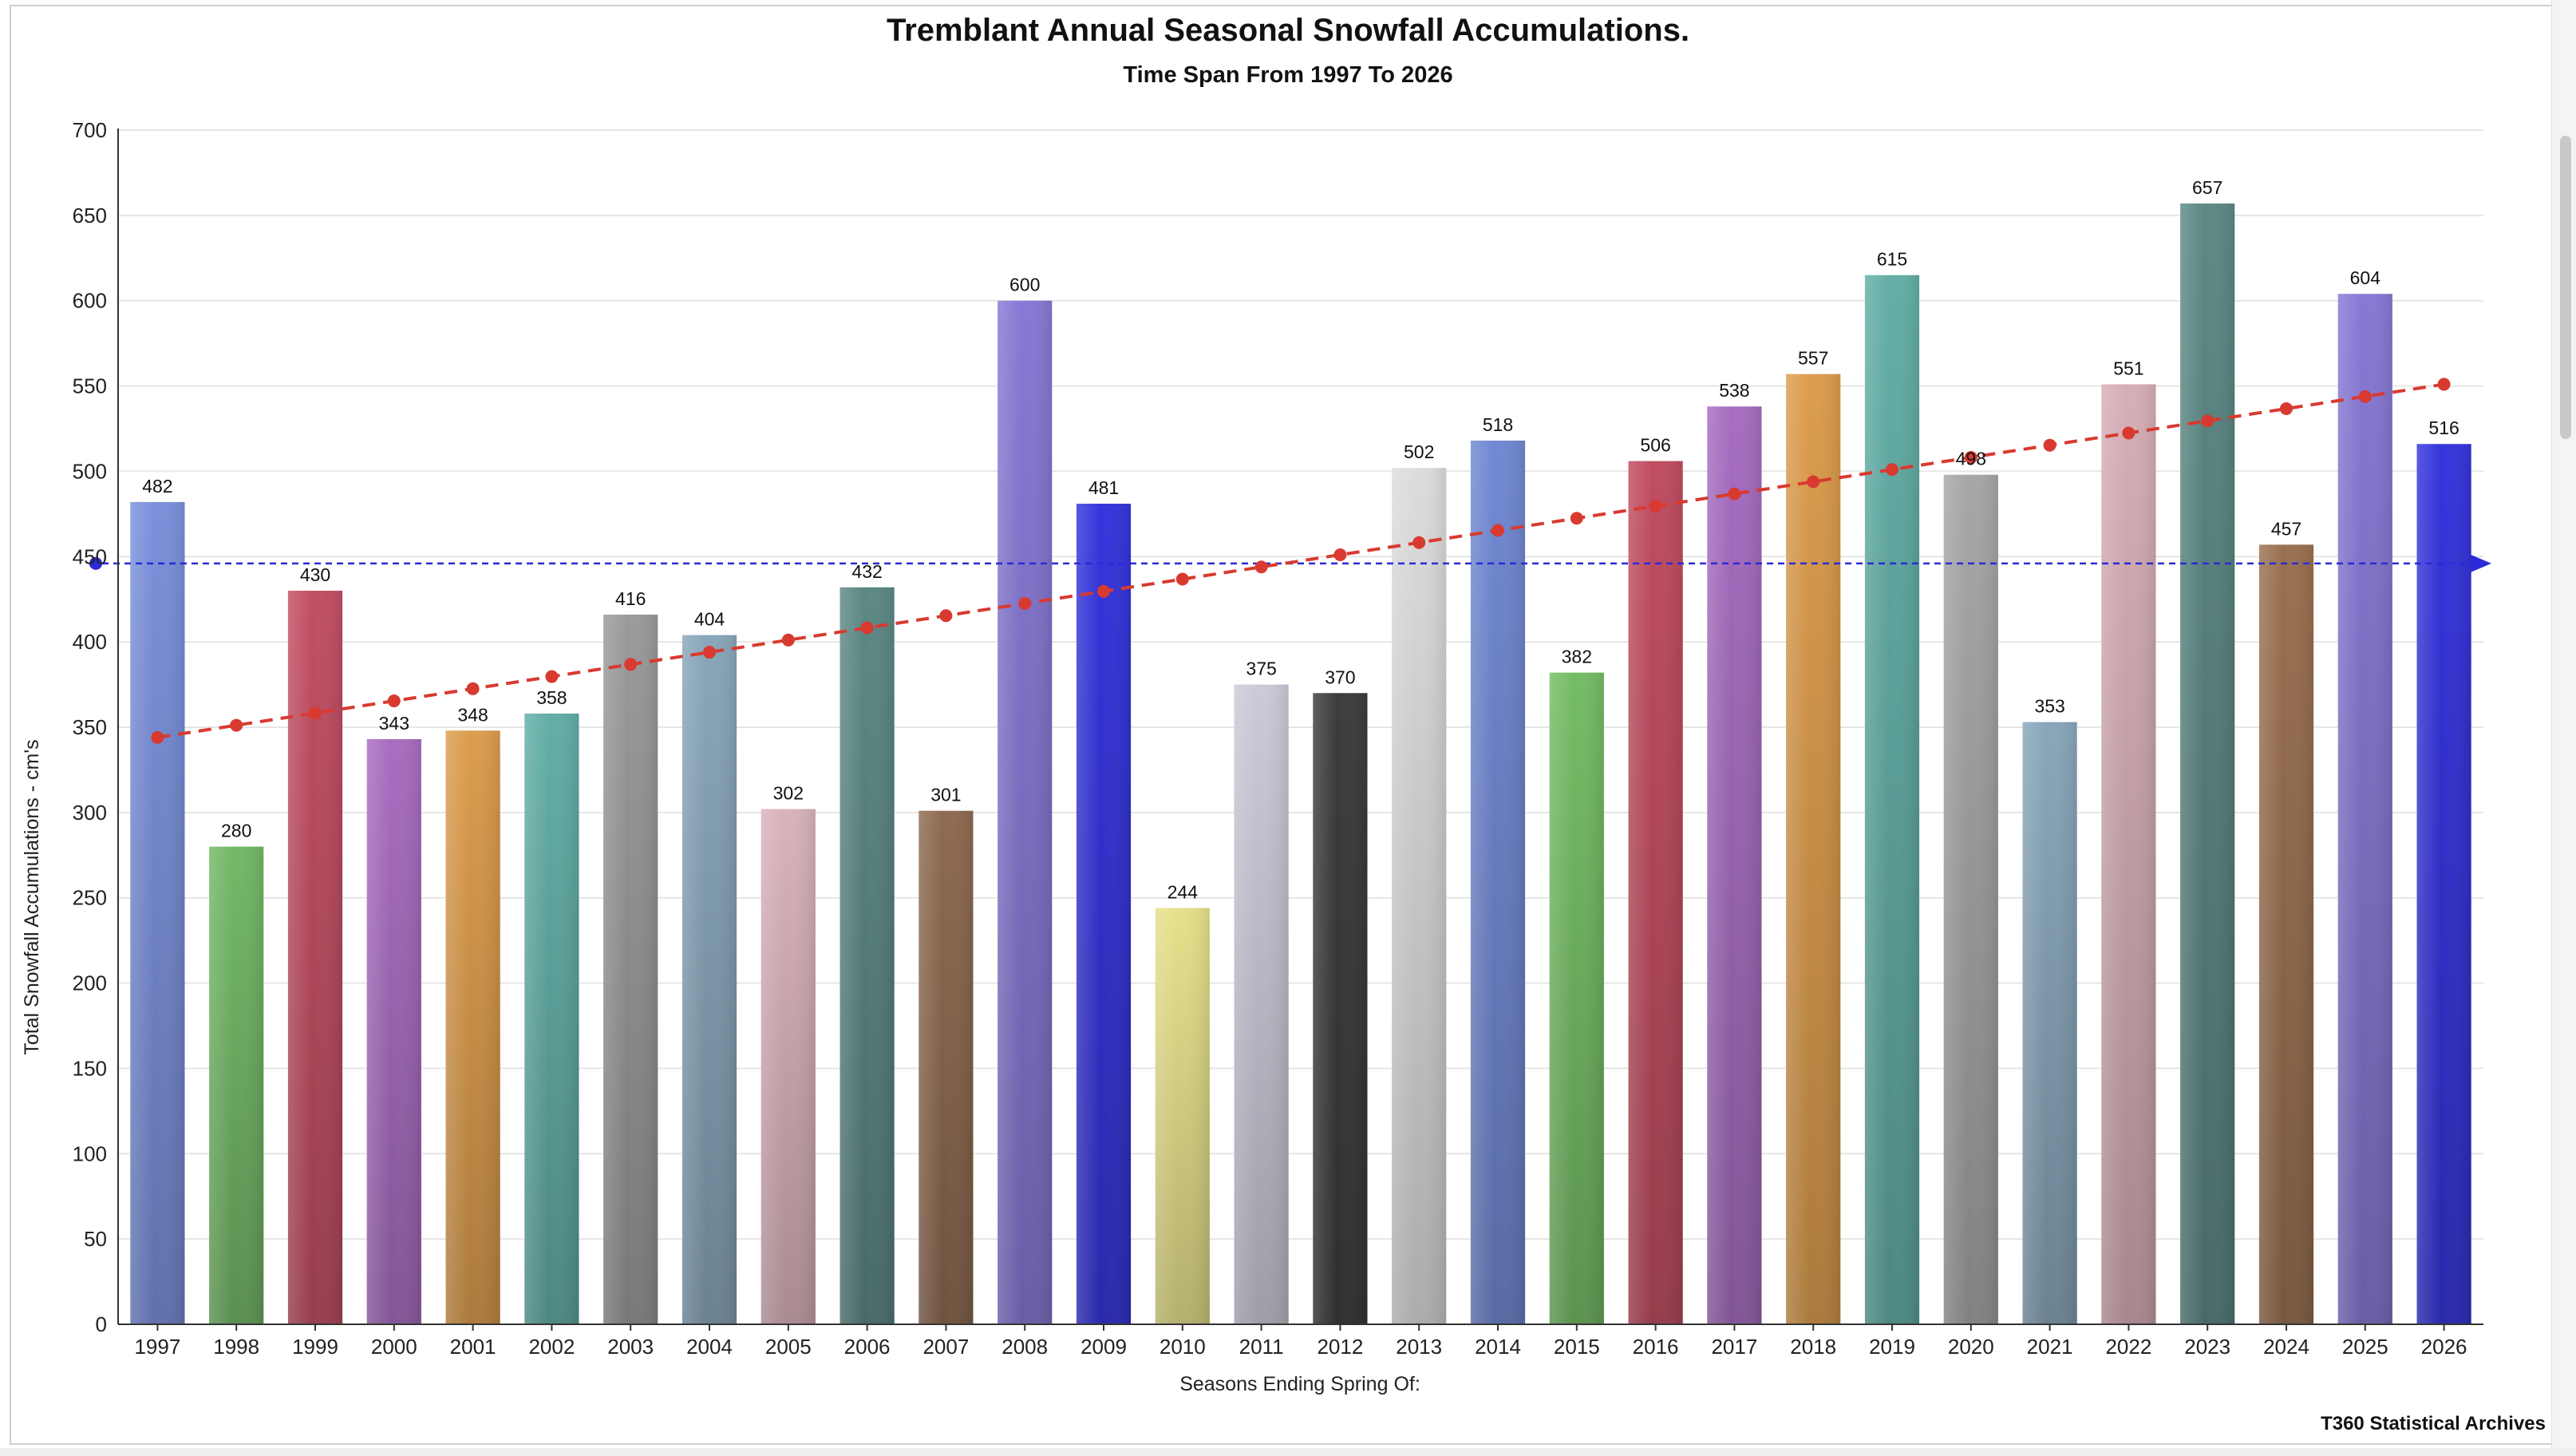 The height and width of the screenshot is (1456, 2576). I want to click on y-tick-label: 250, so click(90, 898).